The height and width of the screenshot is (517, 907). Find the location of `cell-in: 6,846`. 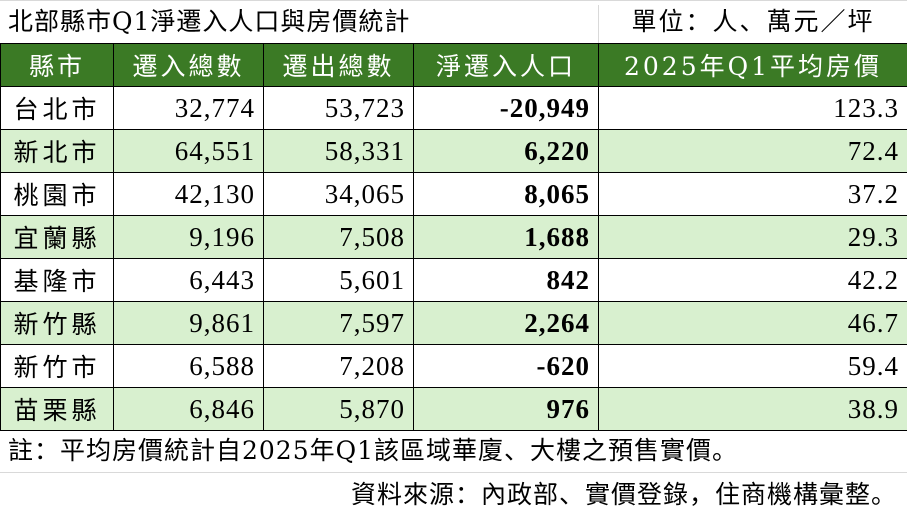

cell-in: 6,846 is located at coordinates (188, 409).